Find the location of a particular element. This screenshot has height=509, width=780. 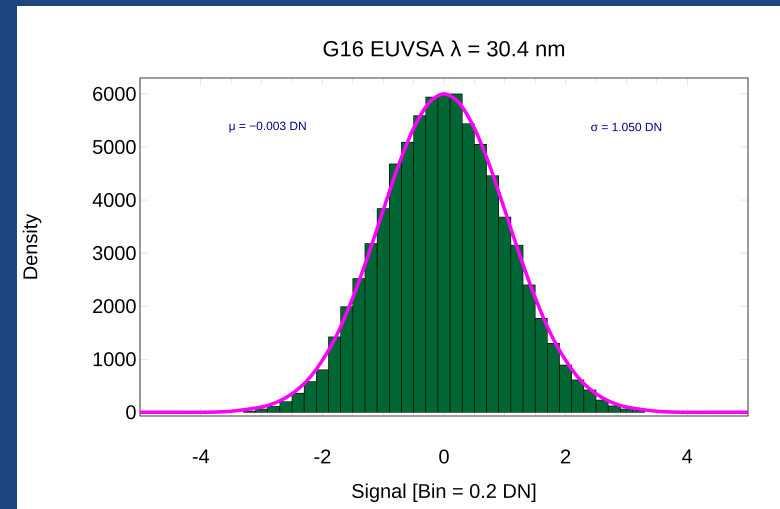

x-tick-label: 2 is located at coordinates (565, 457).